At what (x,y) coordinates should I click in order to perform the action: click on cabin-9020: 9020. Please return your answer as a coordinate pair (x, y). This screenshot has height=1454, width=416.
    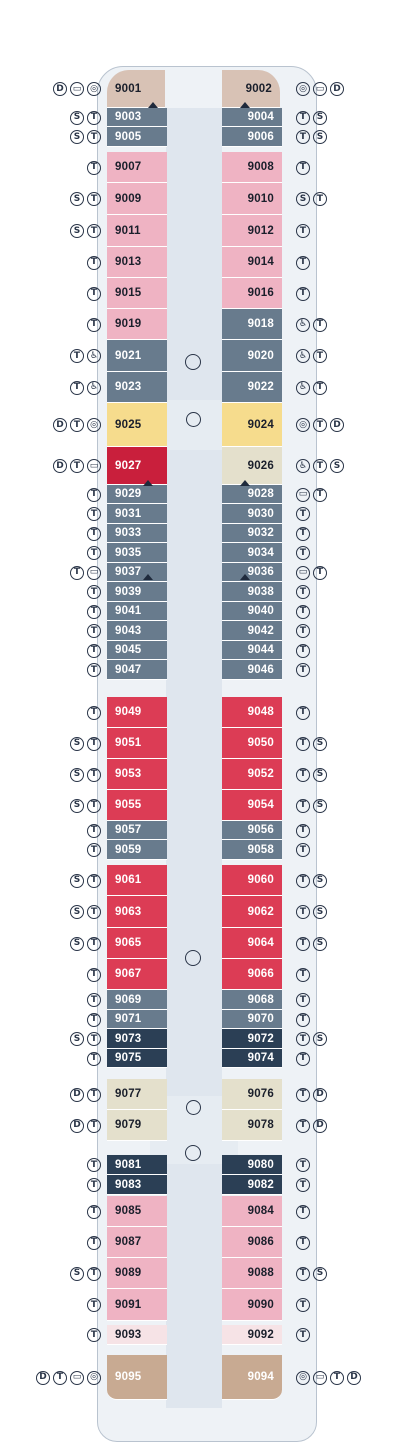
    Looking at the image, I should click on (252, 356).